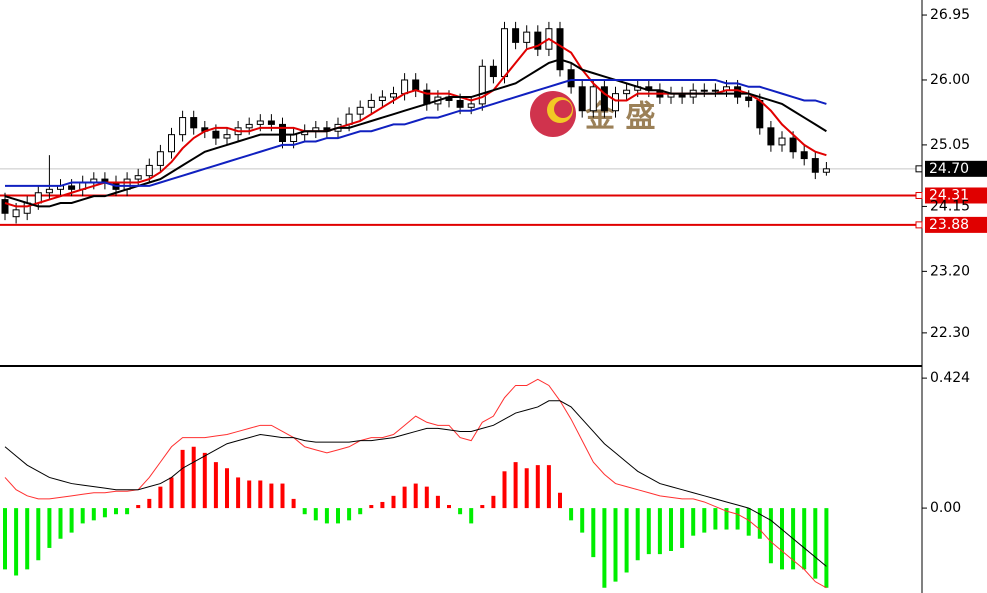  Describe the element at coordinates (950, 145) in the screenshot. I see `y-tick-label: 25.05` at that location.